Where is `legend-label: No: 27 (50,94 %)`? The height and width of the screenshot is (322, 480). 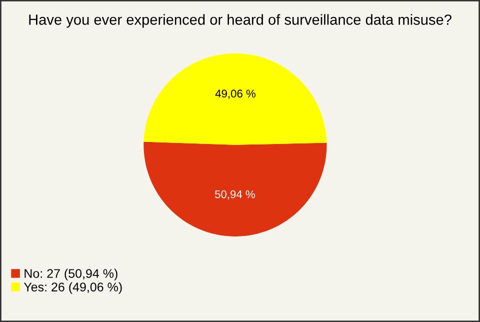
legend-label: No: 27 (50,94 %) is located at coordinates (71, 274).